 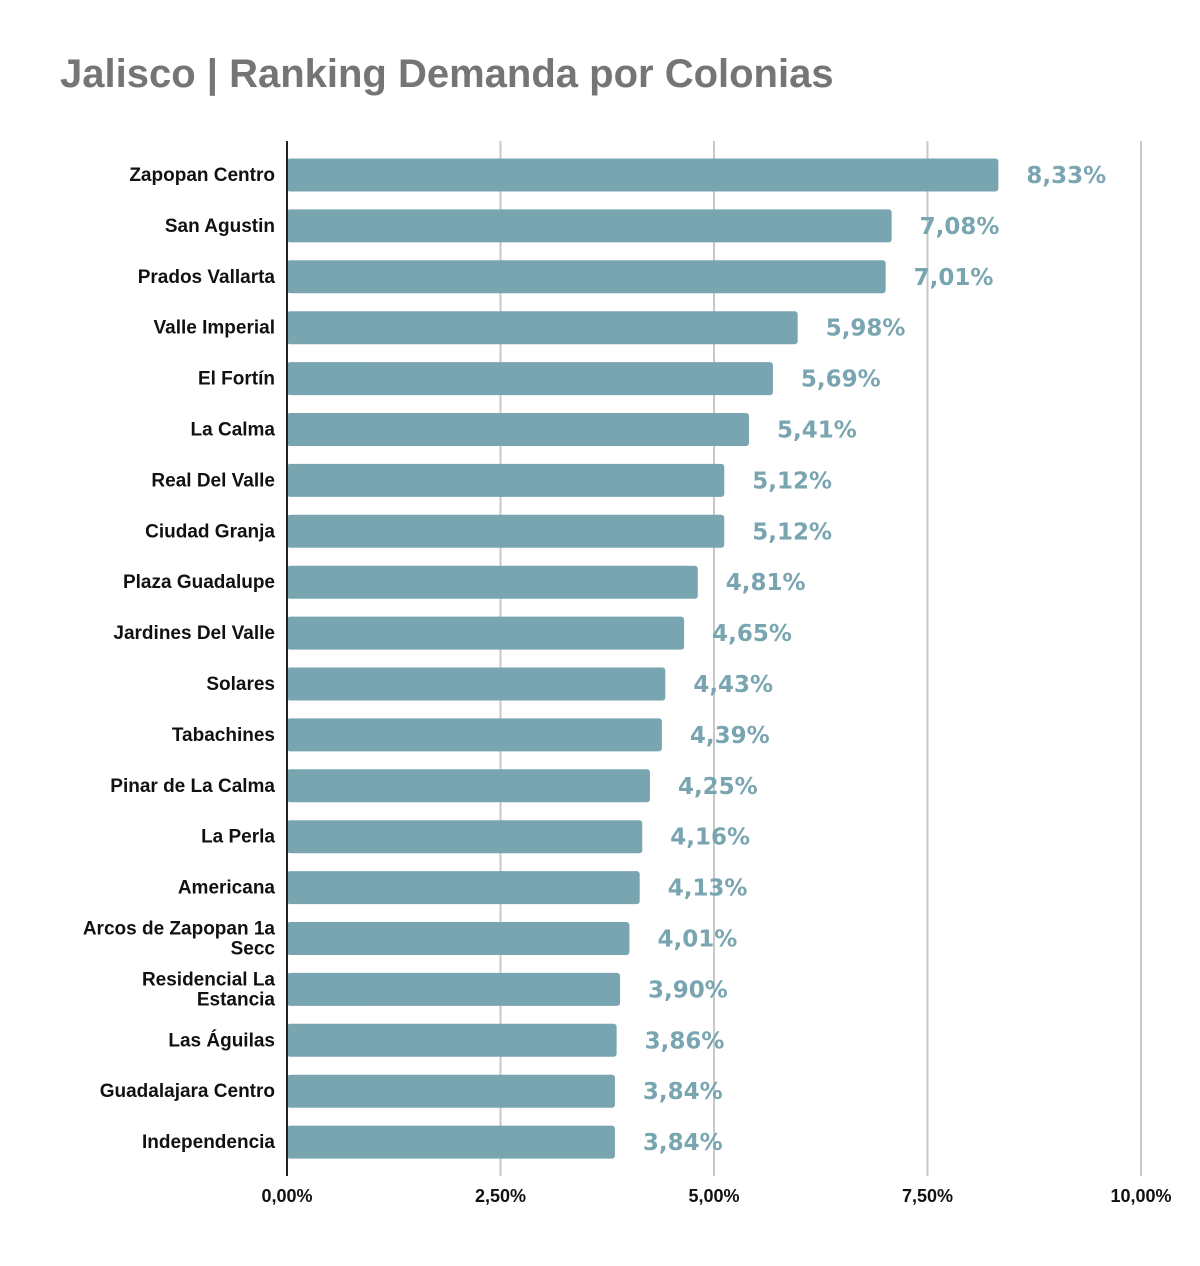 What do you see at coordinates (960, 227) in the screenshot?
I see `value-label: 7,08%` at bounding box center [960, 227].